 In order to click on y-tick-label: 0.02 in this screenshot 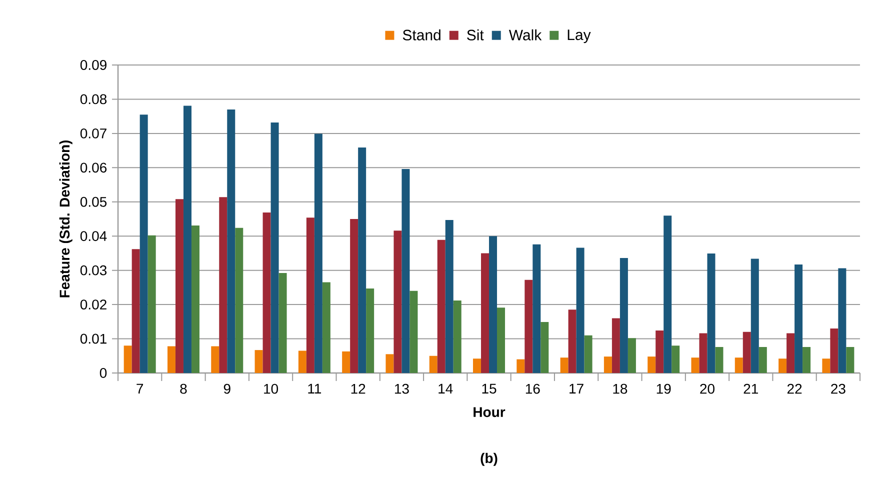, I will do `click(93, 305)`.